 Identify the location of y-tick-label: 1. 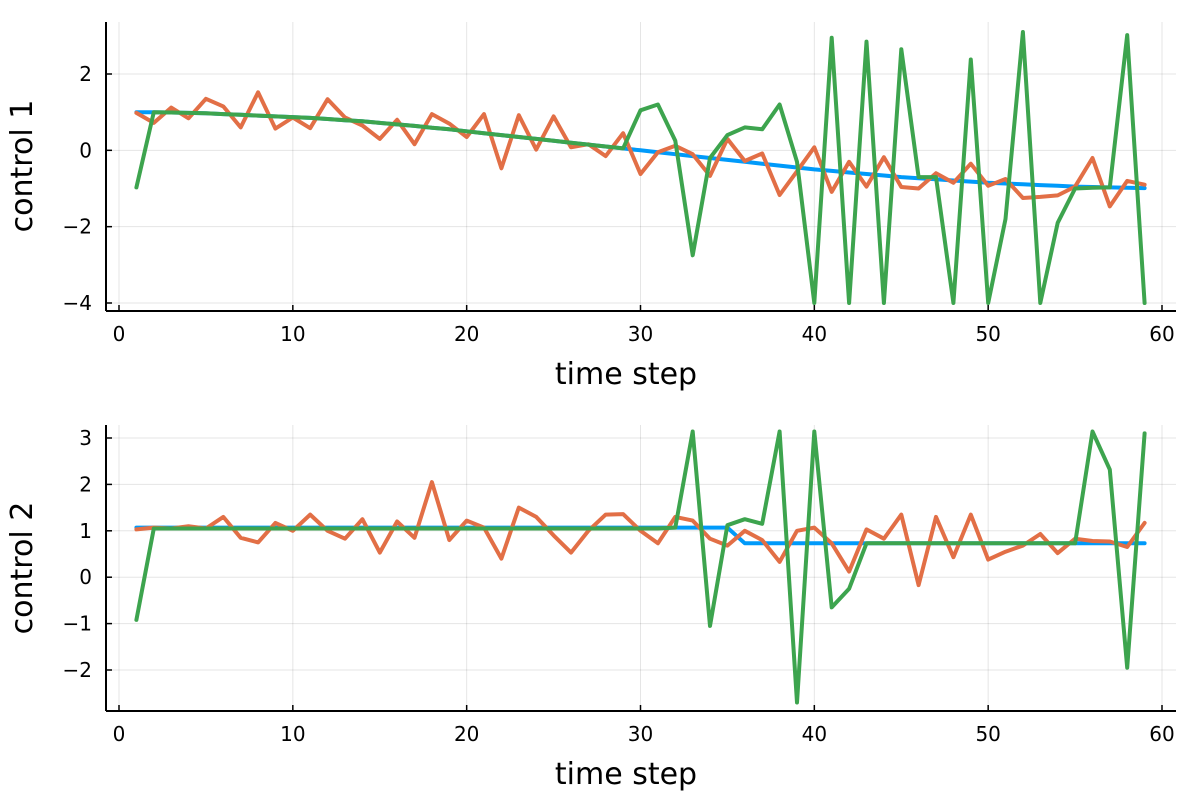
(85, 531).